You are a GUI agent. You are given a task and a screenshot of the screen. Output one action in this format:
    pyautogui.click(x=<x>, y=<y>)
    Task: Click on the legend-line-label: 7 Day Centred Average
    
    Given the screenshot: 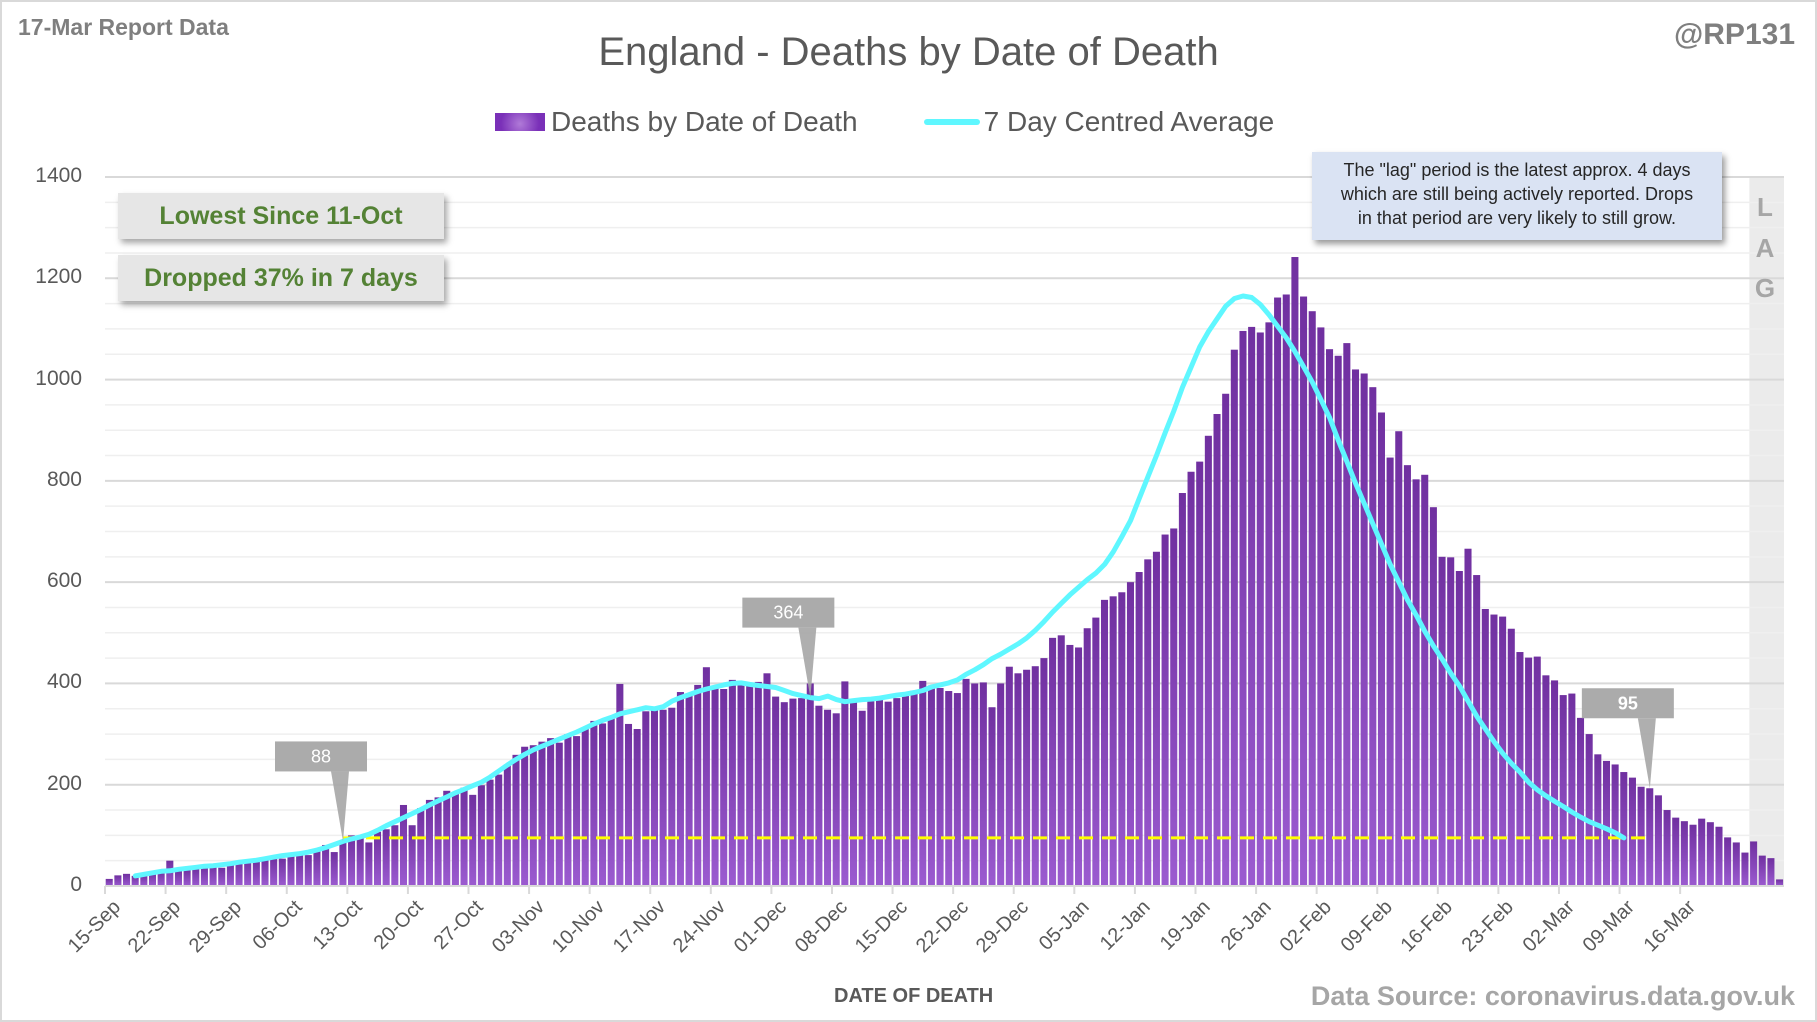 What is the action you would take?
    pyautogui.click(x=1129, y=121)
    